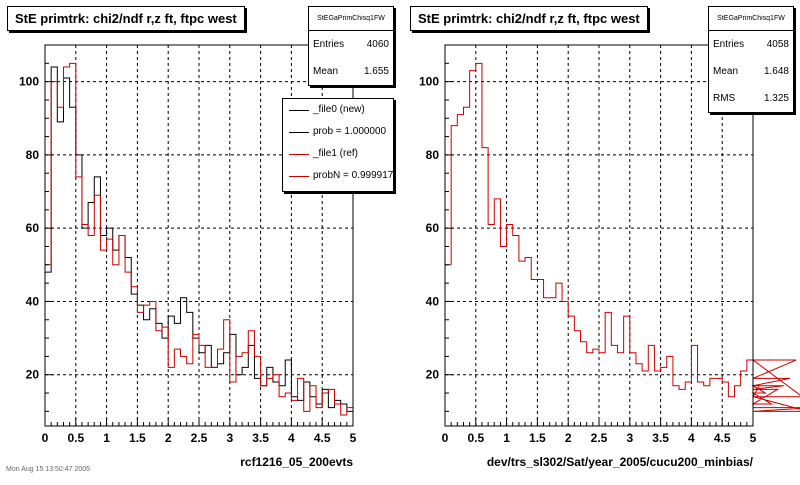 This screenshot has height=485, width=800. I want to click on legend-entry: prob = 1.000000, so click(338, 132).